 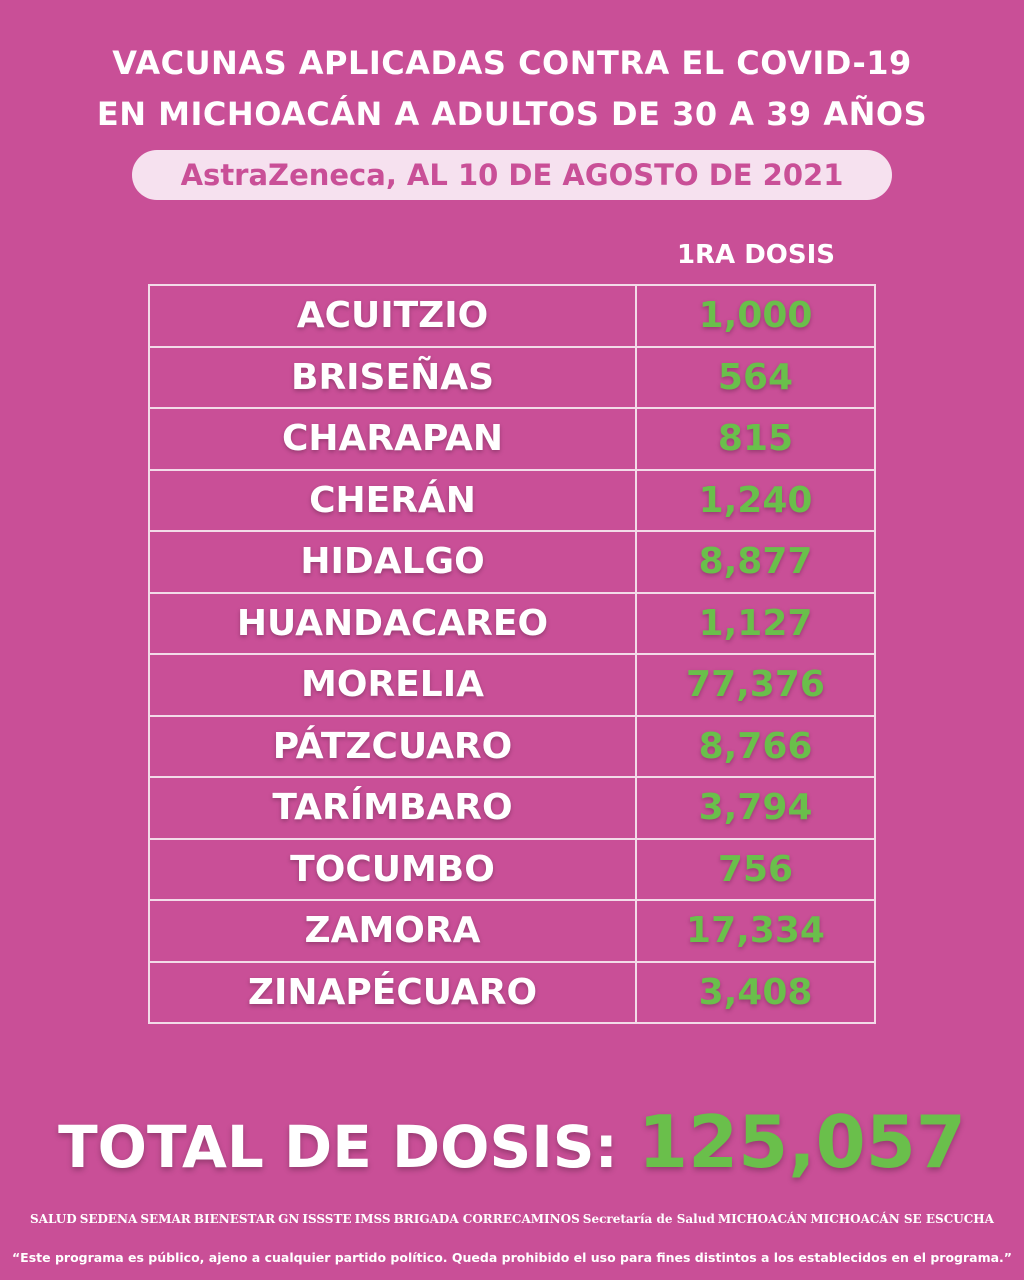 I want to click on municipality-name: ZAMORA, so click(x=392, y=931).